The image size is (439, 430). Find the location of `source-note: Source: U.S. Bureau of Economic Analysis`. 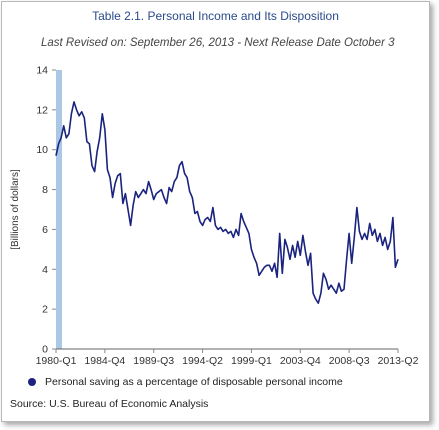

source-note: Source: U.S. Bureau of Economic Analysis is located at coordinates (109, 404).